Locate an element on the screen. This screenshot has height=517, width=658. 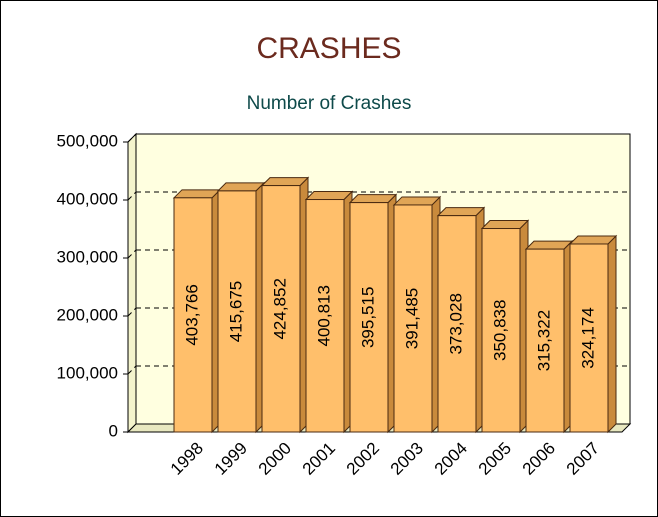
value-label: 403,766 is located at coordinates (191, 314).